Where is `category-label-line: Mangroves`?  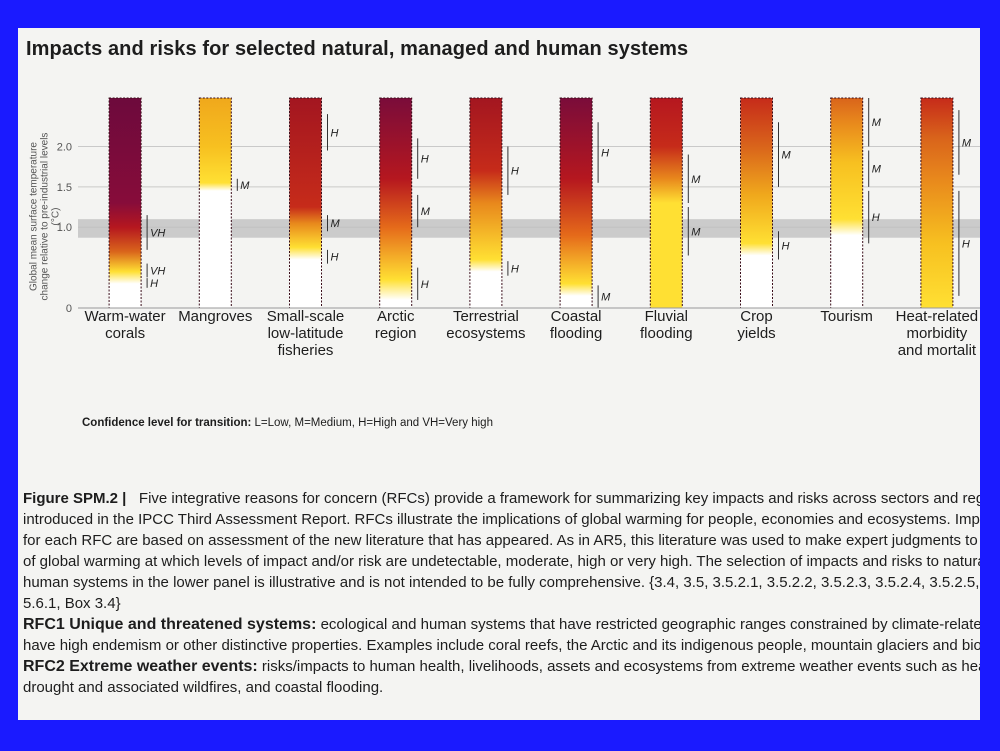 category-label-line: Mangroves is located at coordinates (215, 316).